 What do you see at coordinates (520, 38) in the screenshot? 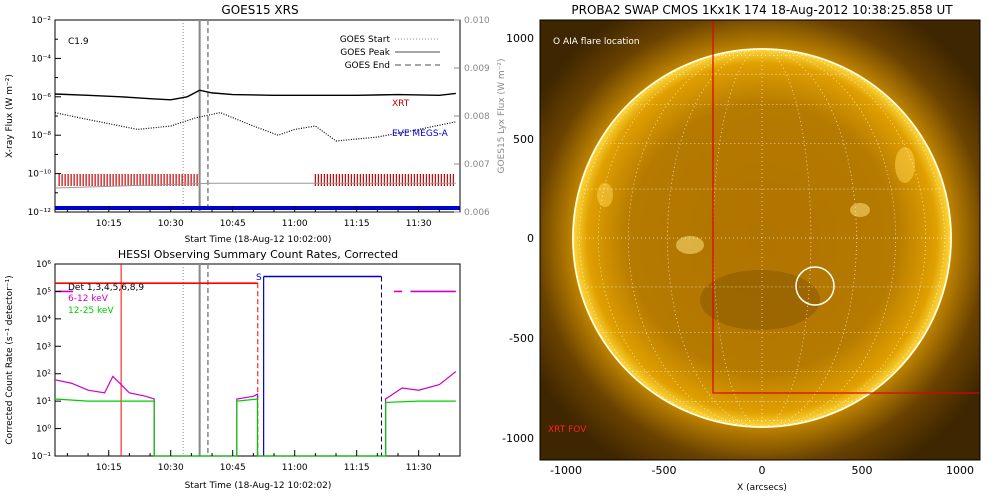
I see `swap-ytick-1: 1000` at bounding box center [520, 38].